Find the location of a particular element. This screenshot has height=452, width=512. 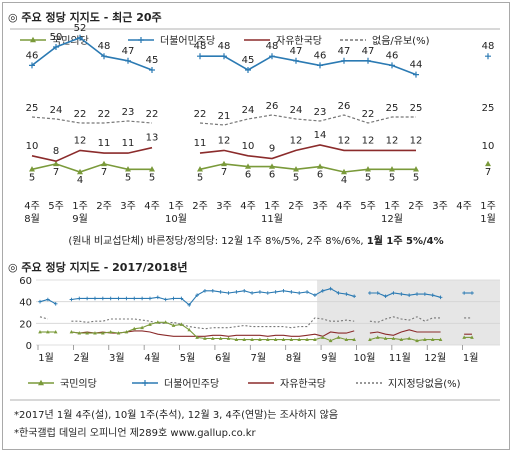

chart2-title: ◎ 주요 정당 지지도 - 2017/2018년 is located at coordinates (98, 267).